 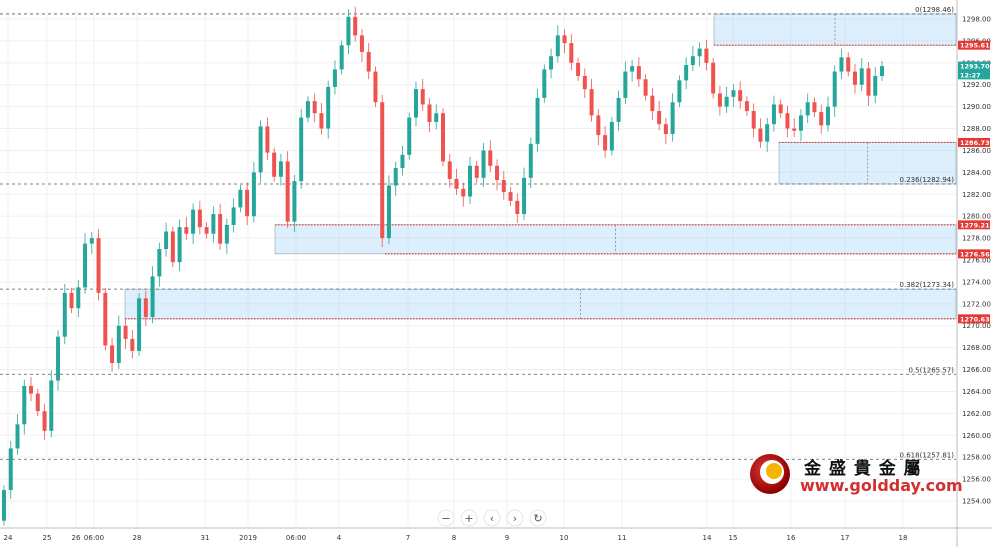 I want to click on y-tick-label: 1260.00, so click(x=976, y=436).